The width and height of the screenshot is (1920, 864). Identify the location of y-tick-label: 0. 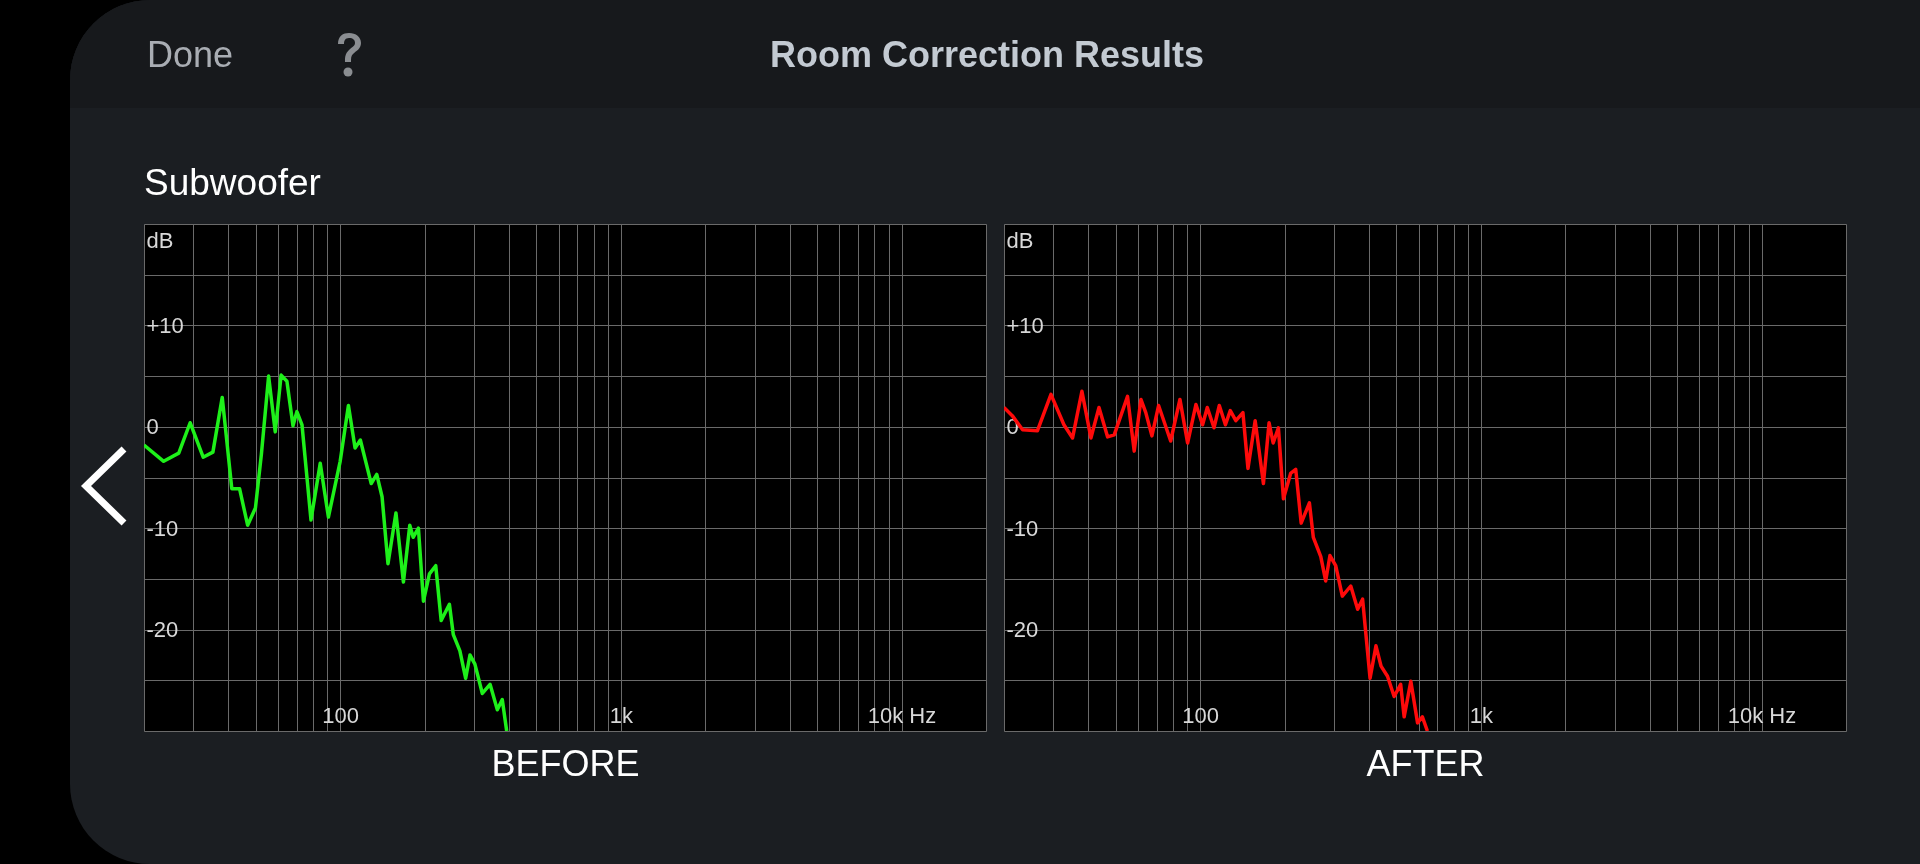
(152, 427).